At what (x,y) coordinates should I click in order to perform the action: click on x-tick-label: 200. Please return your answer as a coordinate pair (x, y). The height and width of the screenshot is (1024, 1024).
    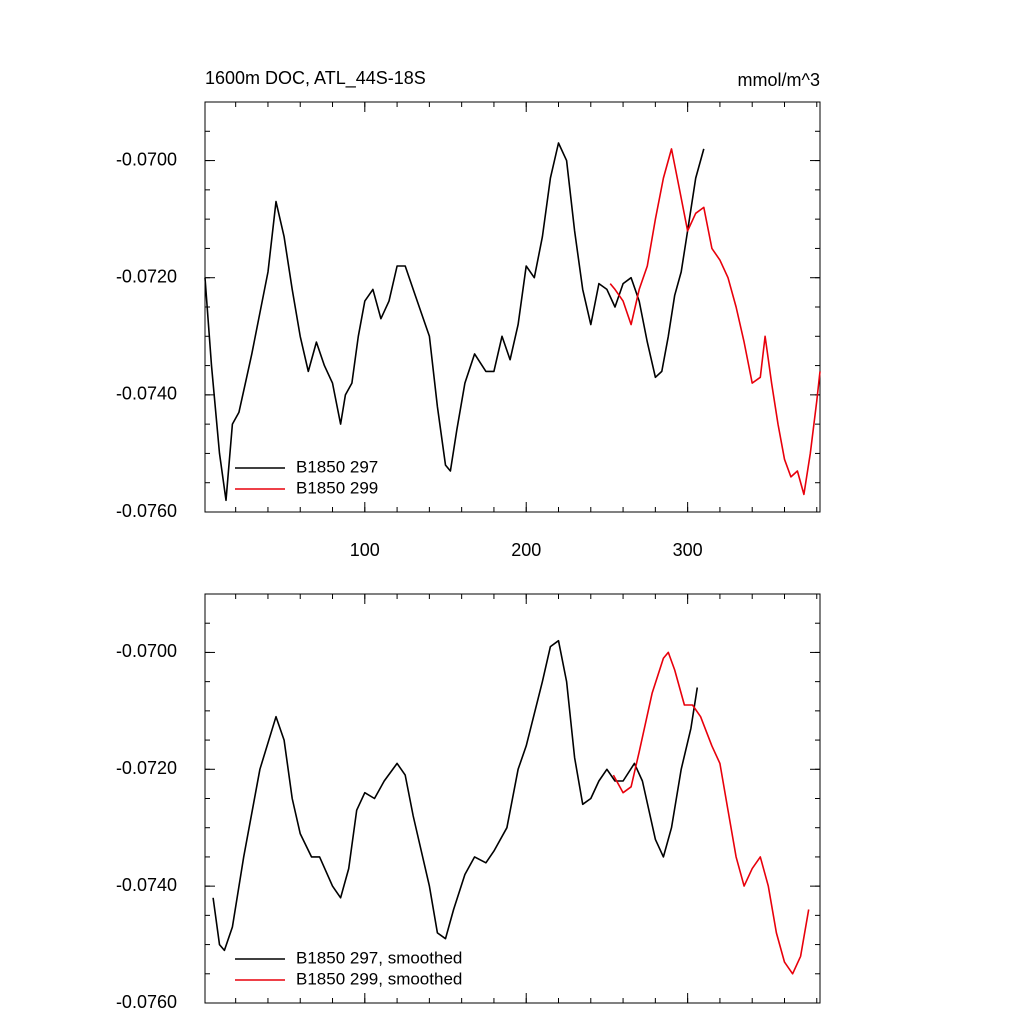
    Looking at the image, I should click on (526, 550).